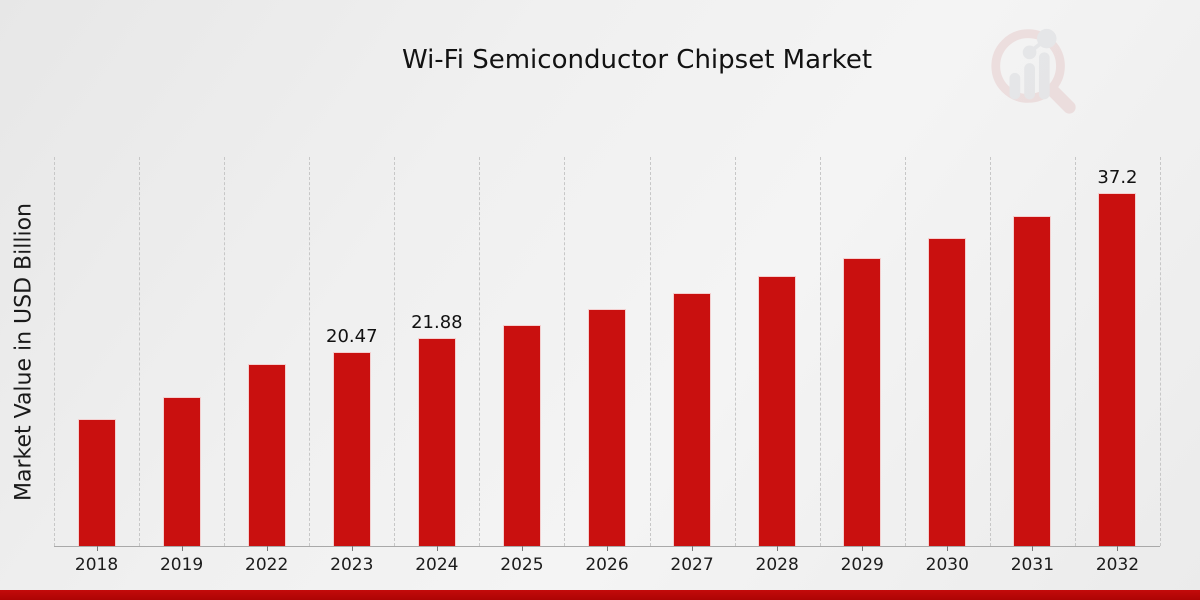  Describe the element at coordinates (267, 565) in the screenshot. I see `x-axis-label: 2022` at that location.